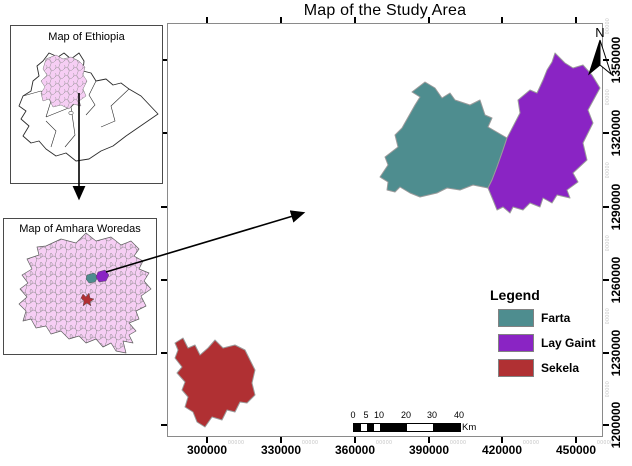  I want to click on lay-gaint-label: Lay Gaint, so click(568, 343).